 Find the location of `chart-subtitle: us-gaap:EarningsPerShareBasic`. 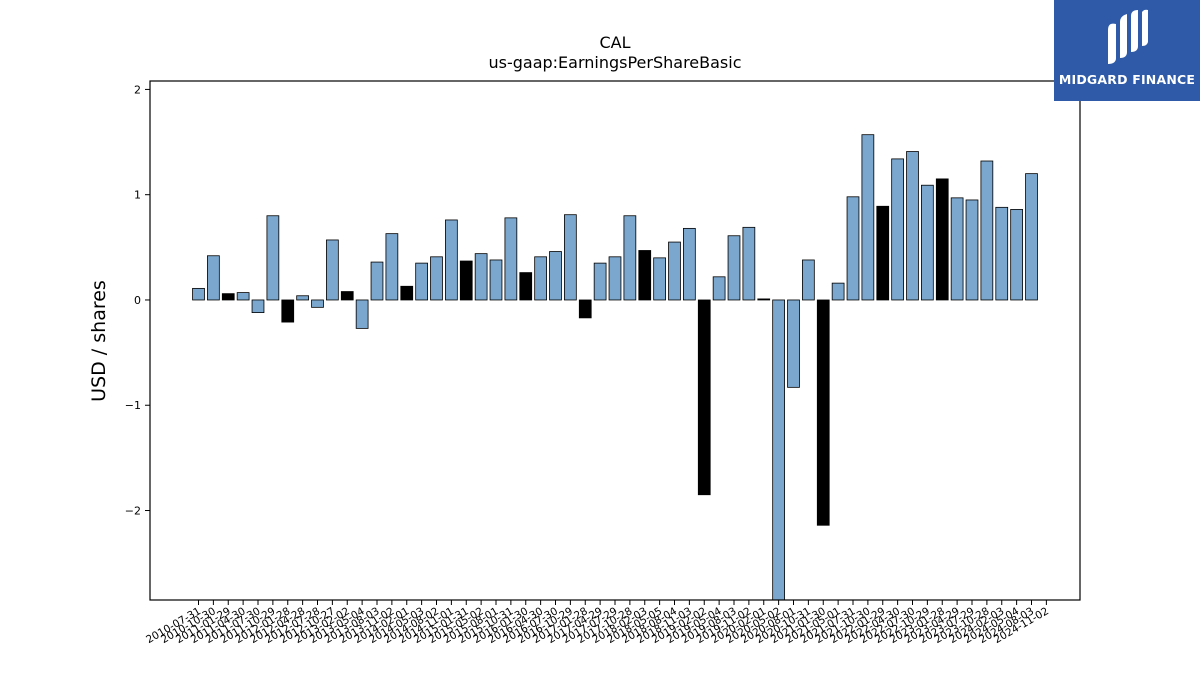

chart-subtitle: us-gaap:EarningsPerShareBasic is located at coordinates (614, 62).